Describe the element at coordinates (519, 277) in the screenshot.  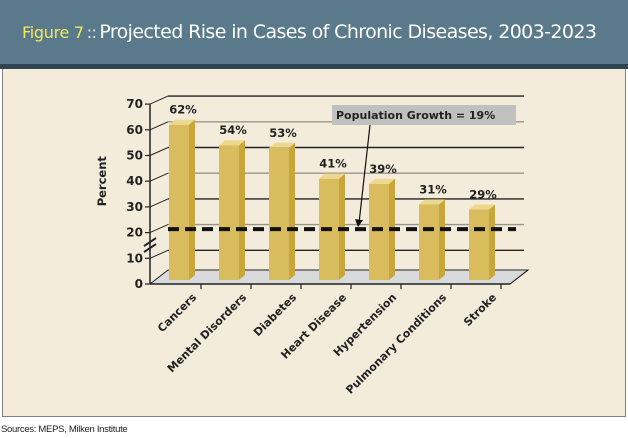
I see `floor-edge` at that location.